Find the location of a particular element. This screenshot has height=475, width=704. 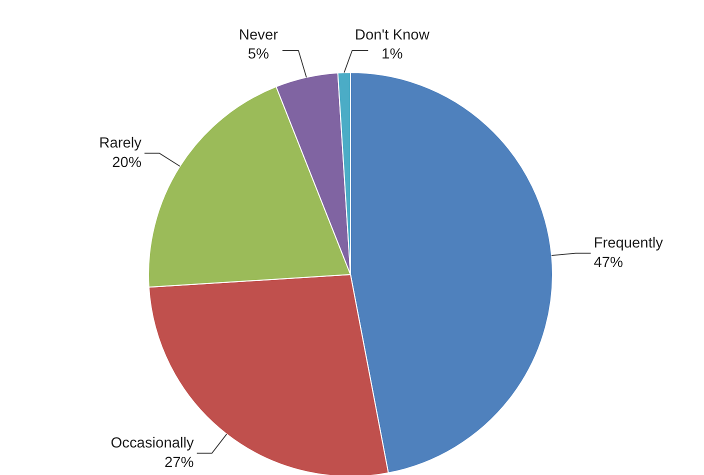

data-label: 1% is located at coordinates (392, 54).